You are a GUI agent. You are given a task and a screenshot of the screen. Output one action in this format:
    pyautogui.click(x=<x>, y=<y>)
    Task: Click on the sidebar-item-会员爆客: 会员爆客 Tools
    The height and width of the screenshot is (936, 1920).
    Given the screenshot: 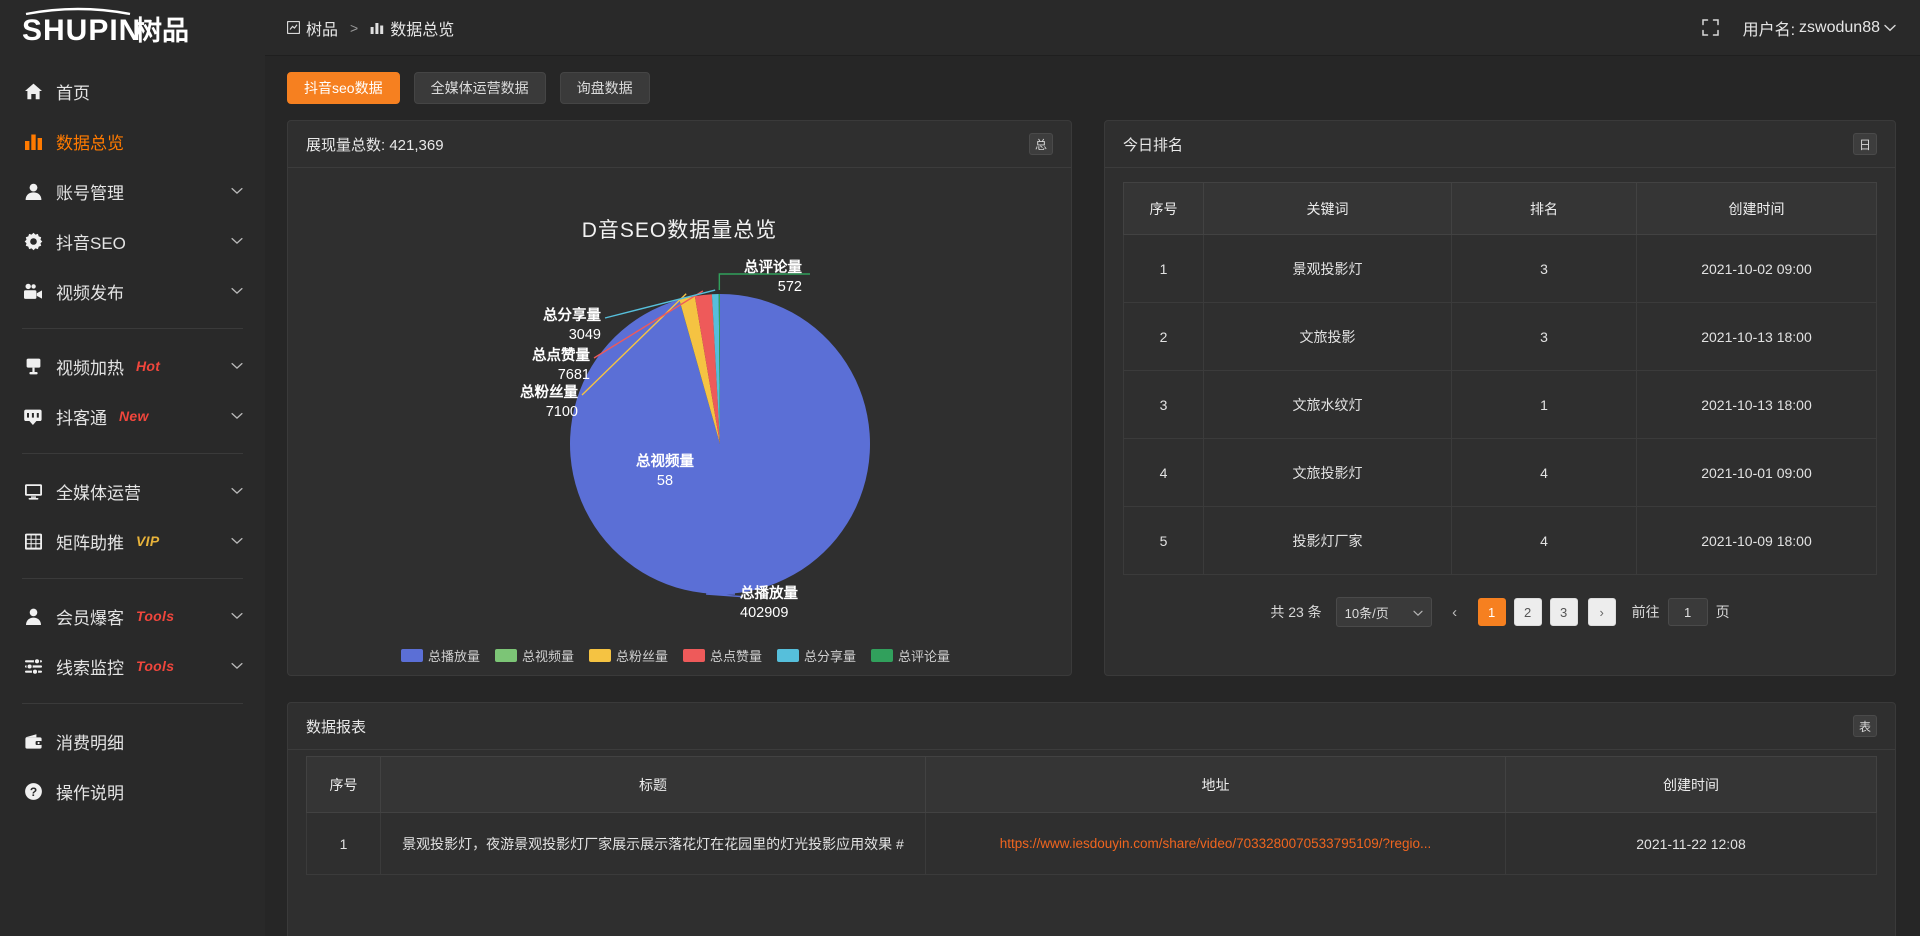 What is the action you would take?
    pyautogui.click(x=132, y=616)
    